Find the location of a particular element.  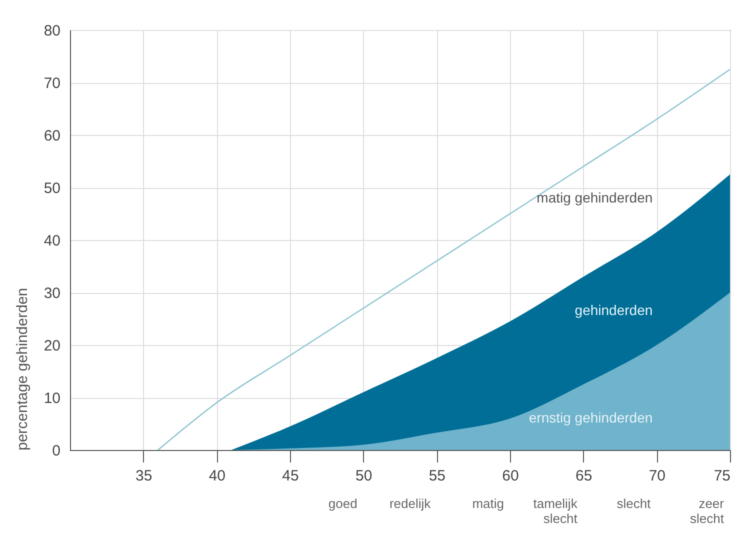

y-tick-label: 0 is located at coordinates (56, 451).